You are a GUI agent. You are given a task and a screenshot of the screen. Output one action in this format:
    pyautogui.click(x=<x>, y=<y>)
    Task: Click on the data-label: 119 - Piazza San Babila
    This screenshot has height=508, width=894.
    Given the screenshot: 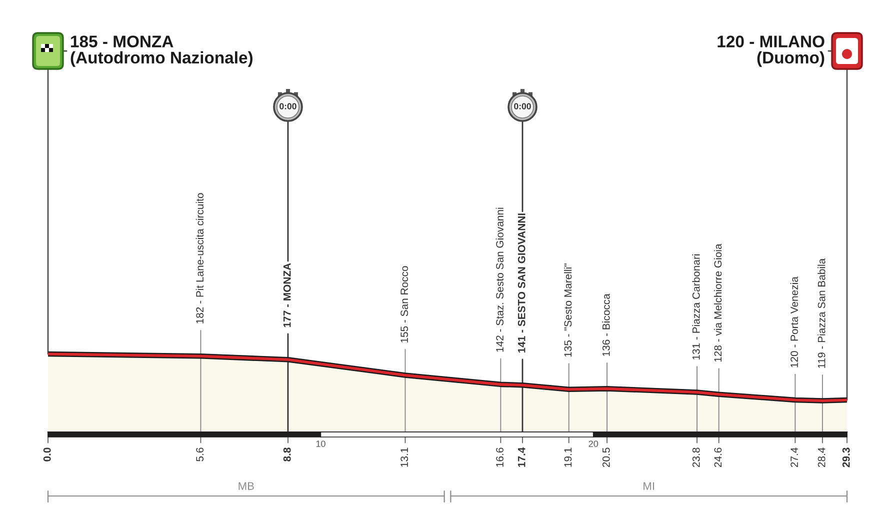 What is the action you would take?
    pyautogui.click(x=822, y=313)
    